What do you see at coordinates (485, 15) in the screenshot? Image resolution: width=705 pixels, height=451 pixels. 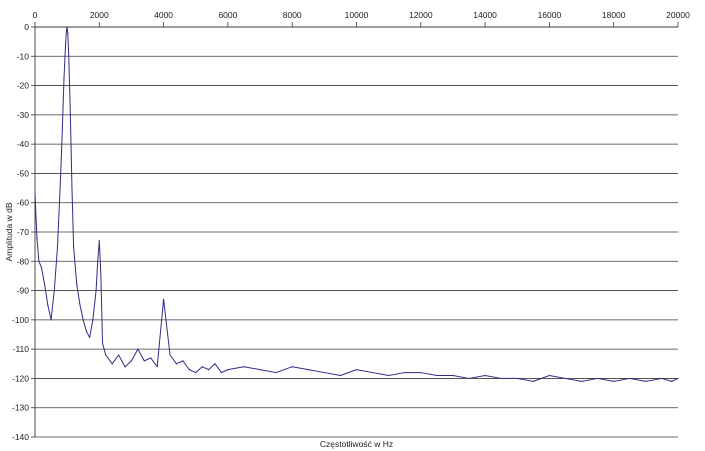 I see `x-tick-label: 14000` at bounding box center [485, 15].